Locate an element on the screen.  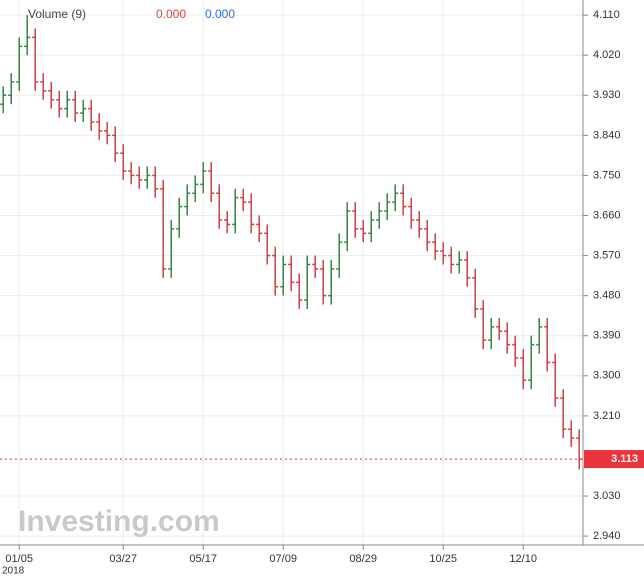
y-tick-label: 3.930 is located at coordinates (607, 95).